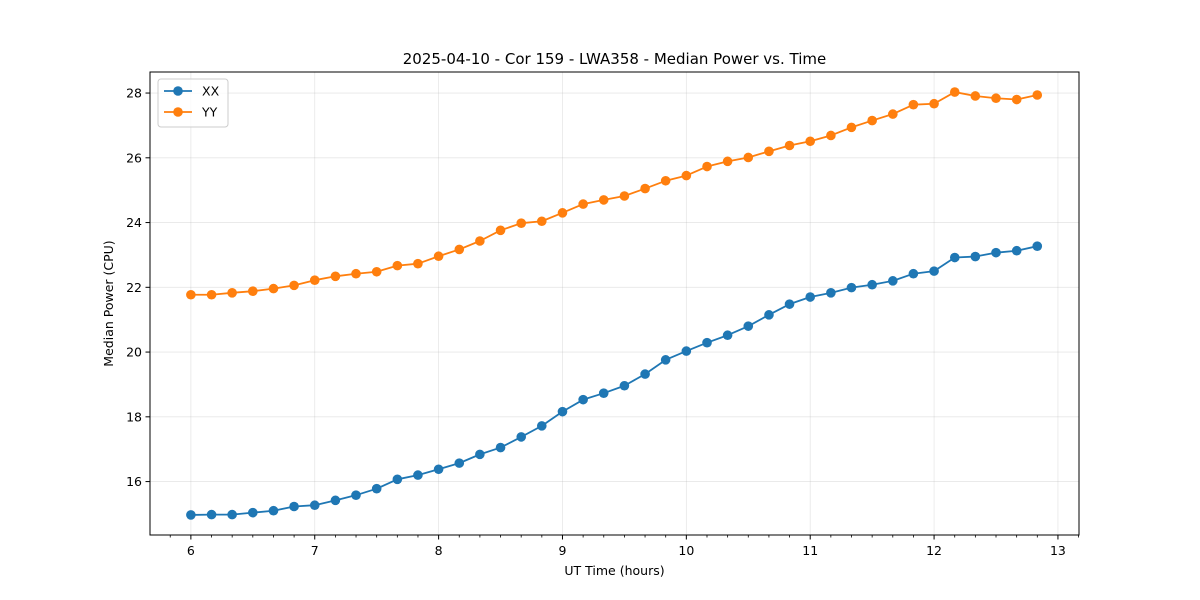  Describe the element at coordinates (134, 157) in the screenshot. I see `y-tick-label: 26` at that location.